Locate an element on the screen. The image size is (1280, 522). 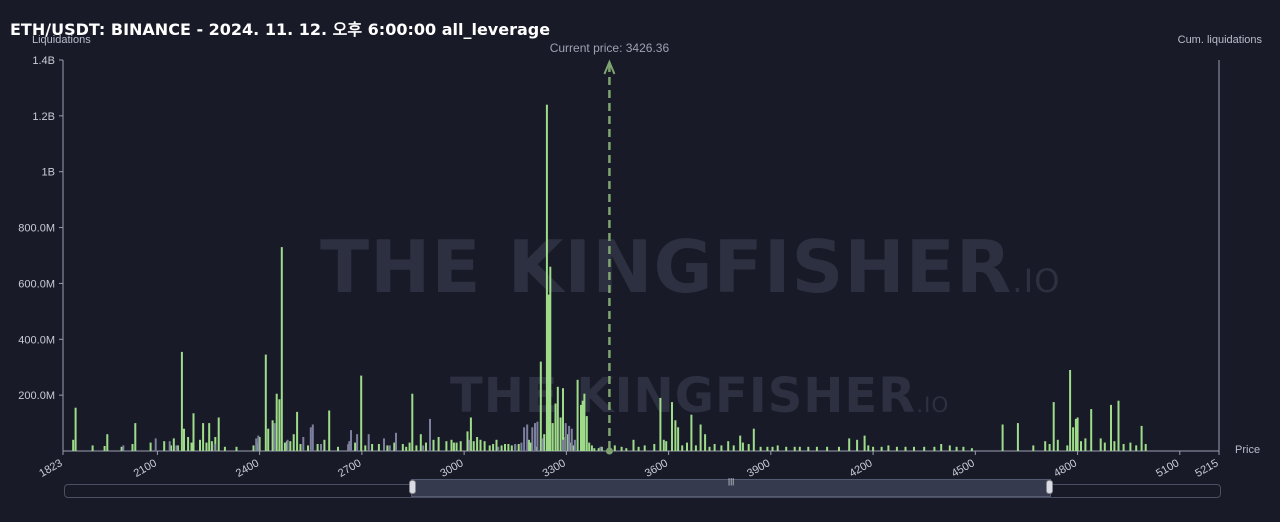
x-tick-label: 2400 is located at coordinates (247, 468).